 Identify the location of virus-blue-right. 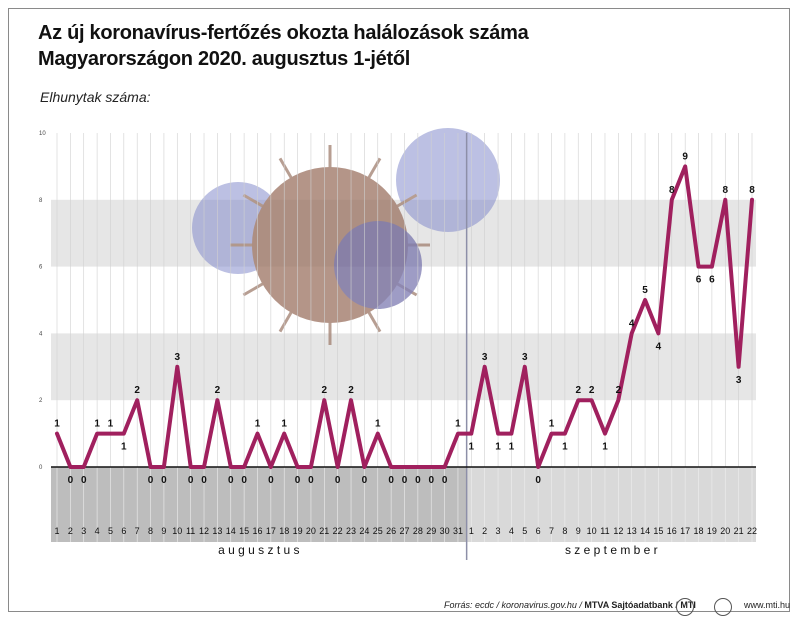
(448, 180).